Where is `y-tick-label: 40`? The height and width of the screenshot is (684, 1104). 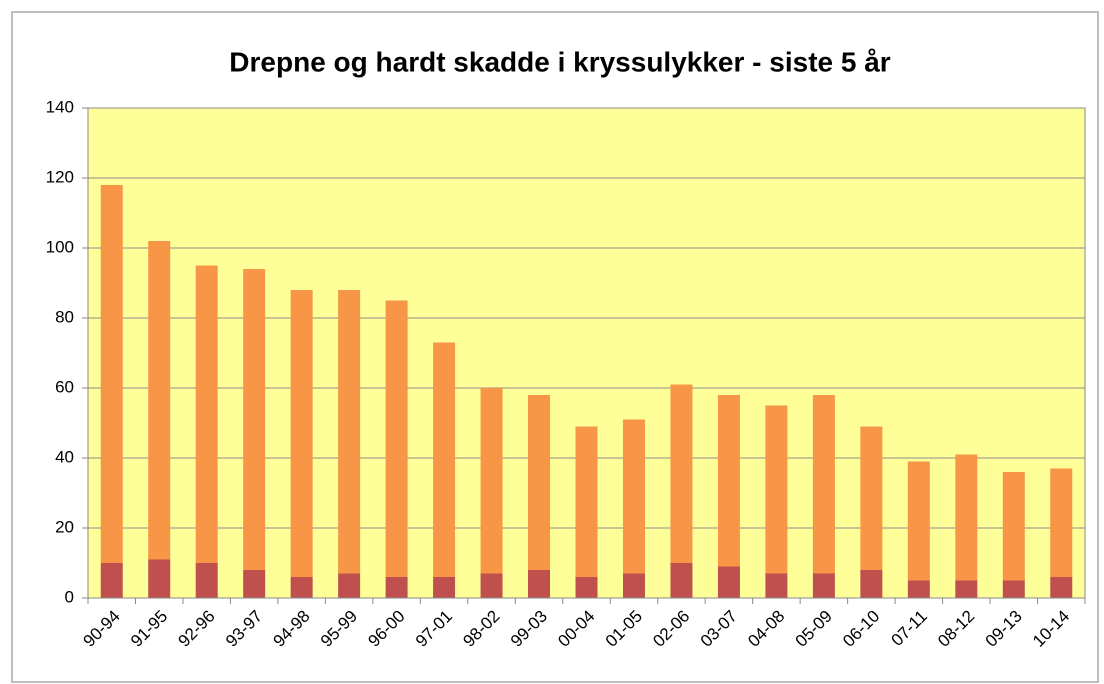 y-tick-label: 40 is located at coordinates (64, 456).